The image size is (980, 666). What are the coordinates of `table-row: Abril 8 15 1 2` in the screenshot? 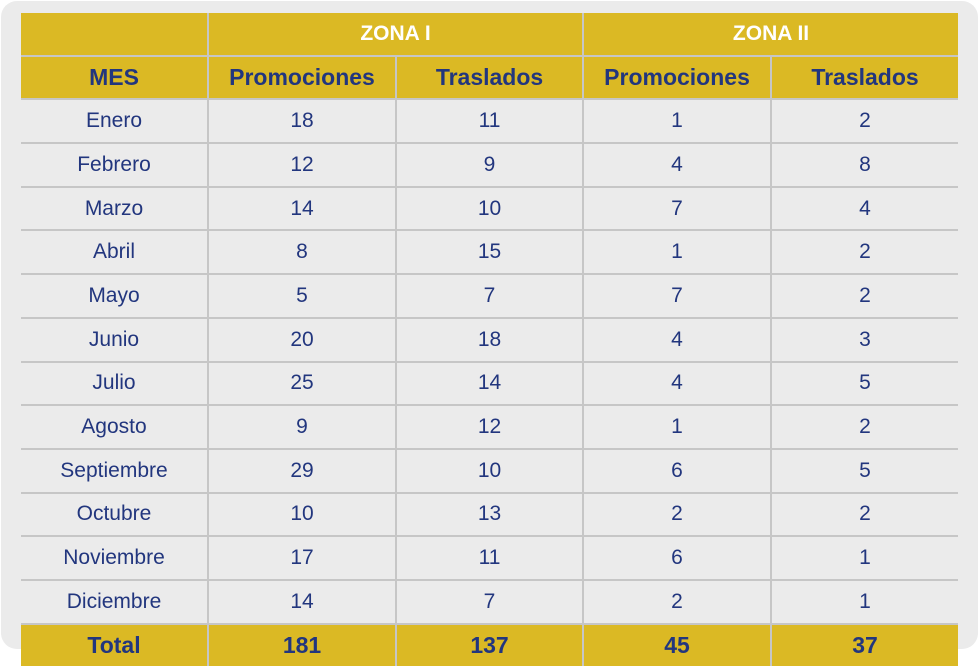 It's located at (490, 252).